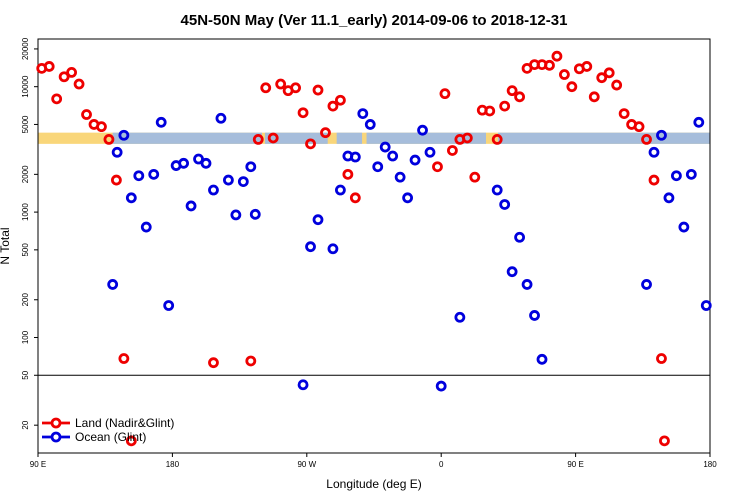 The width and height of the screenshot is (750, 500). I want to click on legend-marker, so click(56, 437).